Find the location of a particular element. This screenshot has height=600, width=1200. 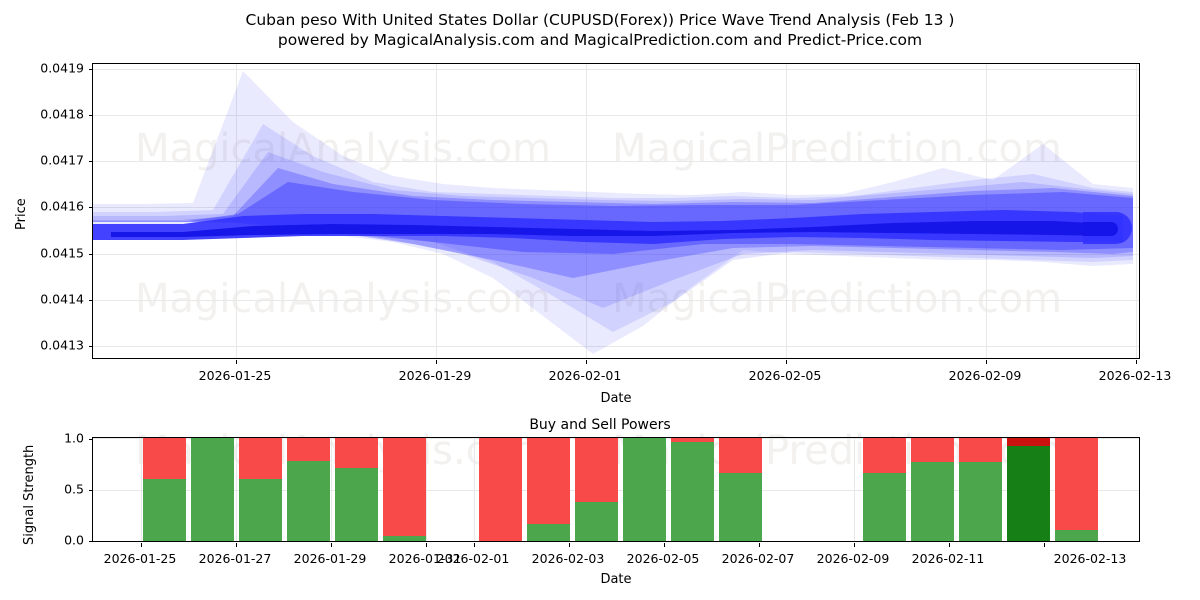

price-ytick-label: 0.0418 is located at coordinates (62, 114).